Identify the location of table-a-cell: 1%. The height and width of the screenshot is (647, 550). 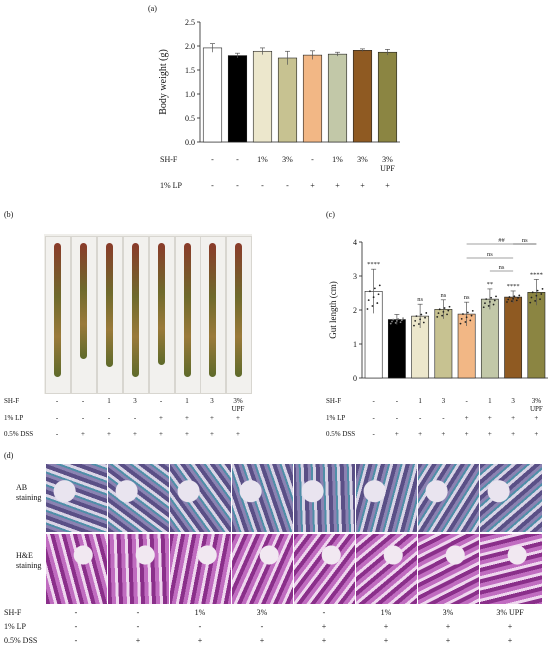
(262, 159).